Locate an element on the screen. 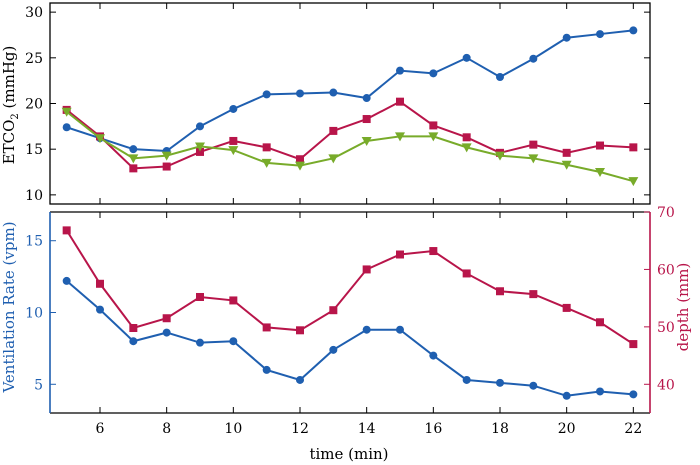 Image resolution: width=700 pixels, height=465 pixels. left-y-tick-label: 15 is located at coordinates (34, 242).